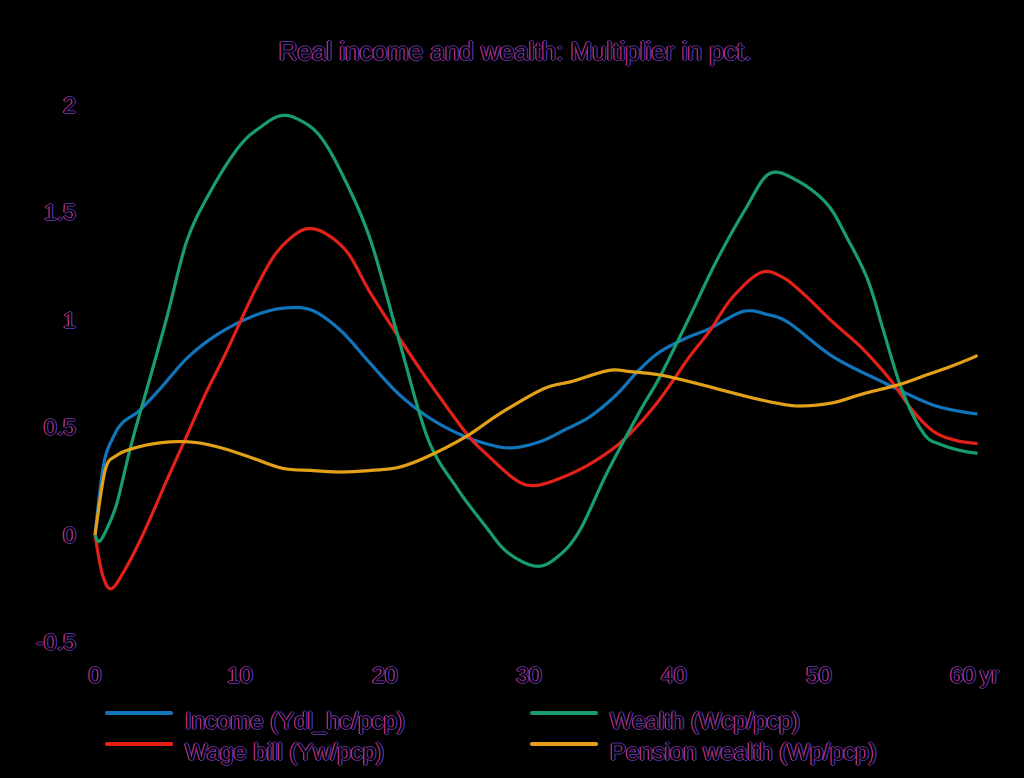 The image size is (1024, 778). I want to click on legend-label-income: Income (Ydl_hc/pcp), so click(295, 721).